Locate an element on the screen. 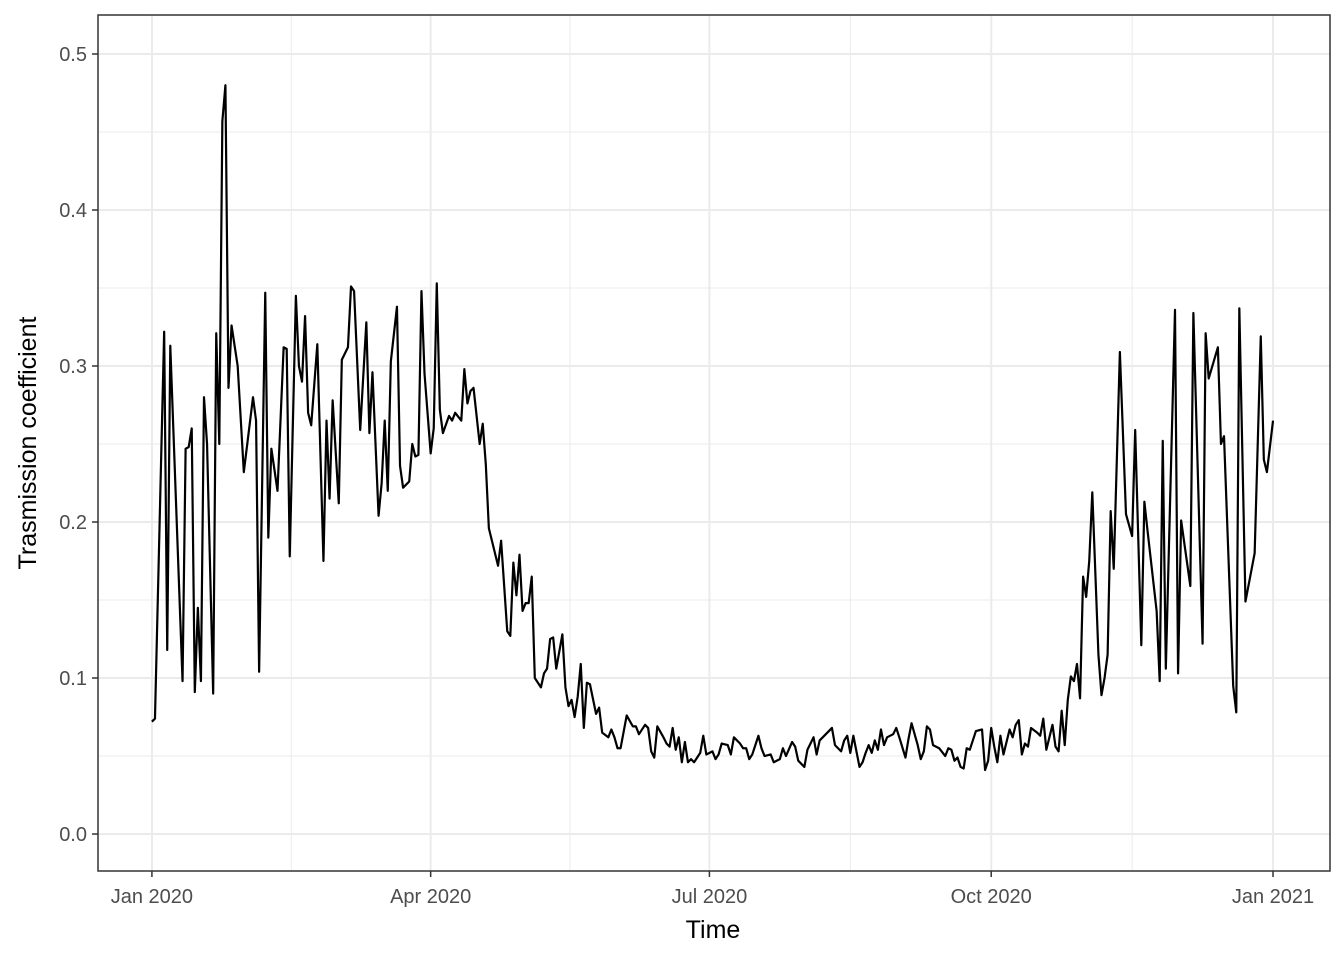 The height and width of the screenshot is (960, 1344). y-tick-label: 0.1 is located at coordinates (73, 679).